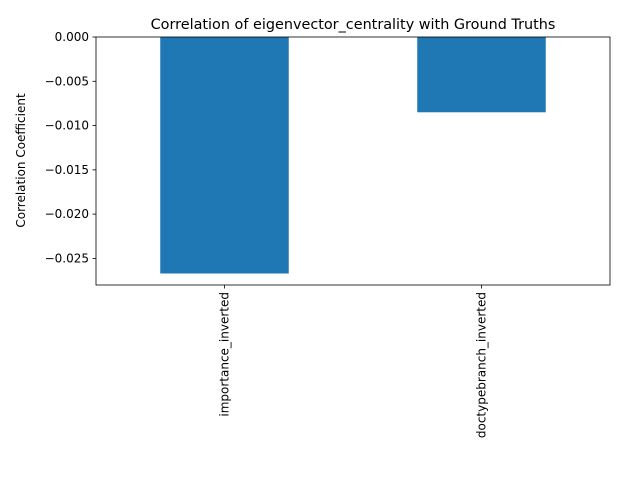 This screenshot has height=480, width=640. I want to click on y-tick-label: −0.020, so click(67, 214).